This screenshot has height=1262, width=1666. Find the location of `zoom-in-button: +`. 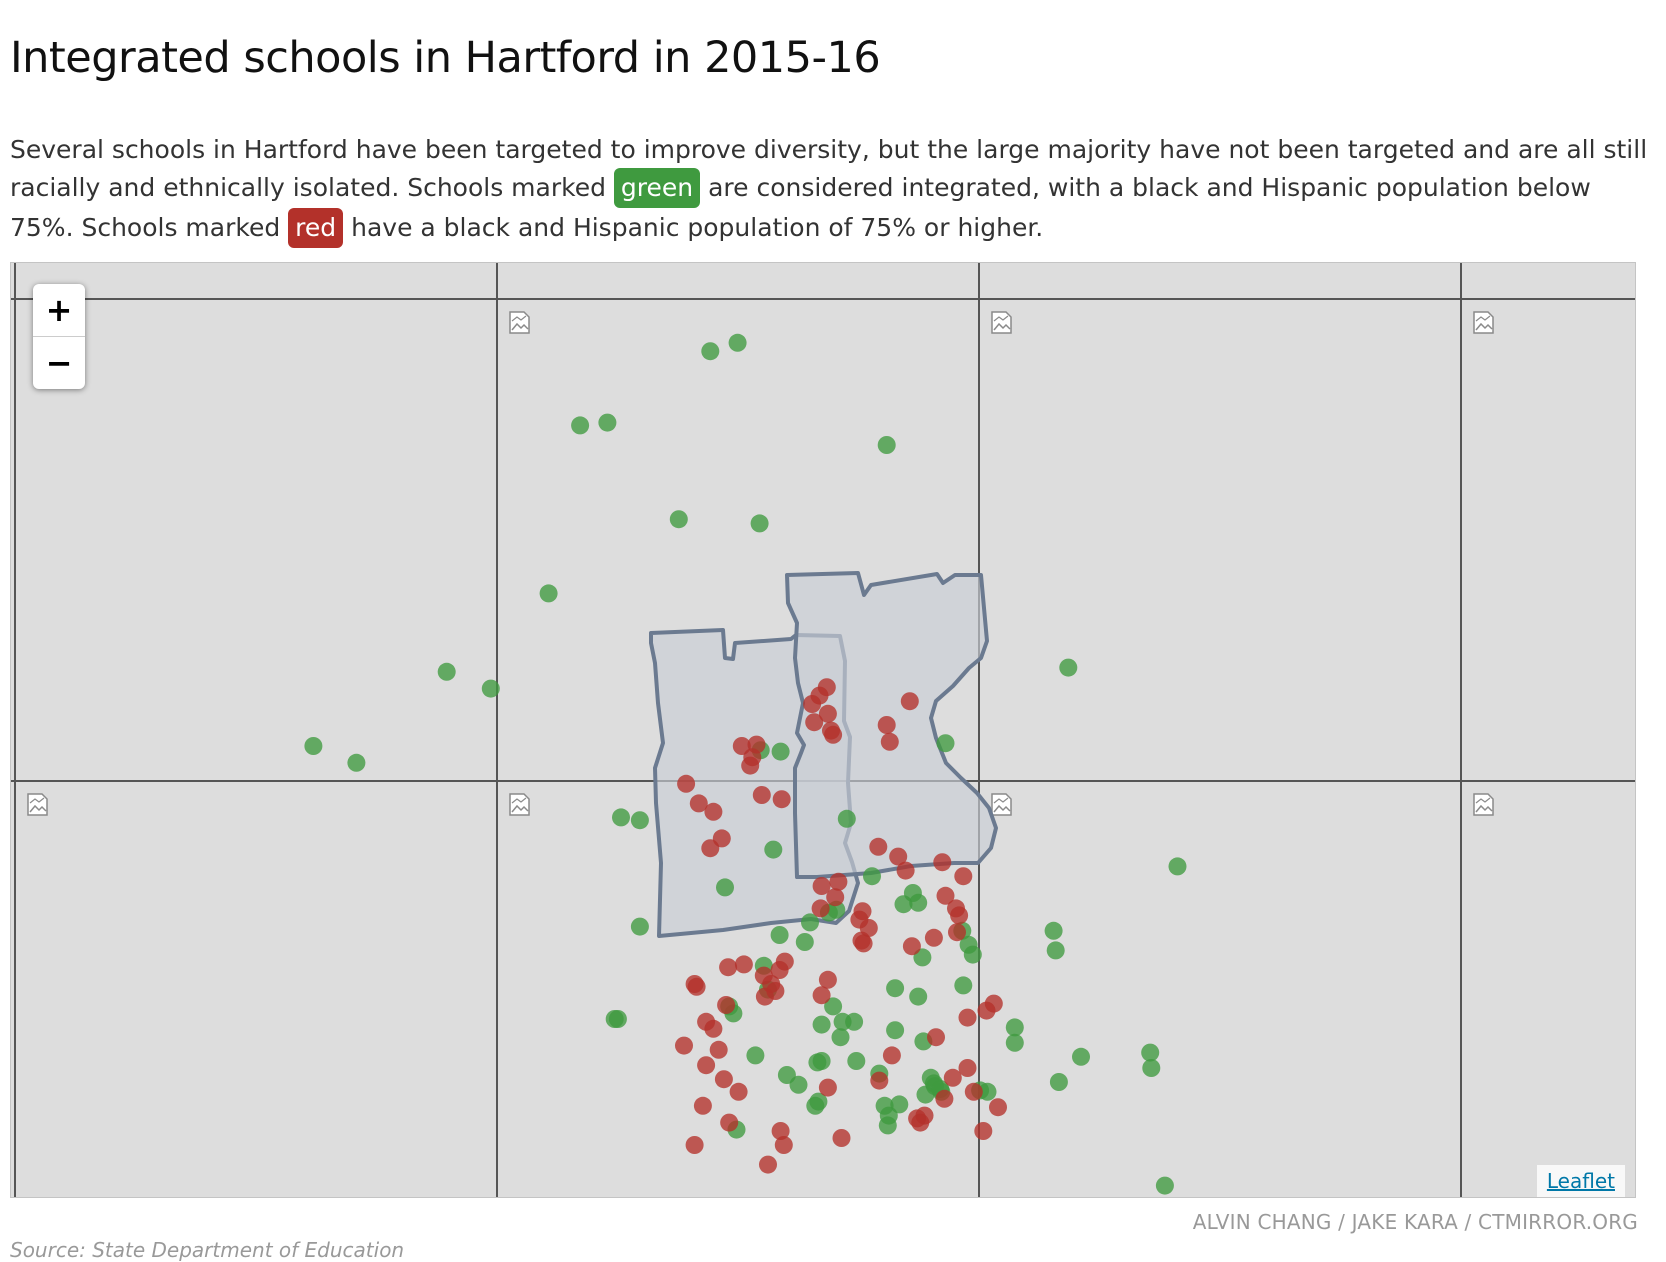

zoom-in-button: + is located at coordinates (59, 310).